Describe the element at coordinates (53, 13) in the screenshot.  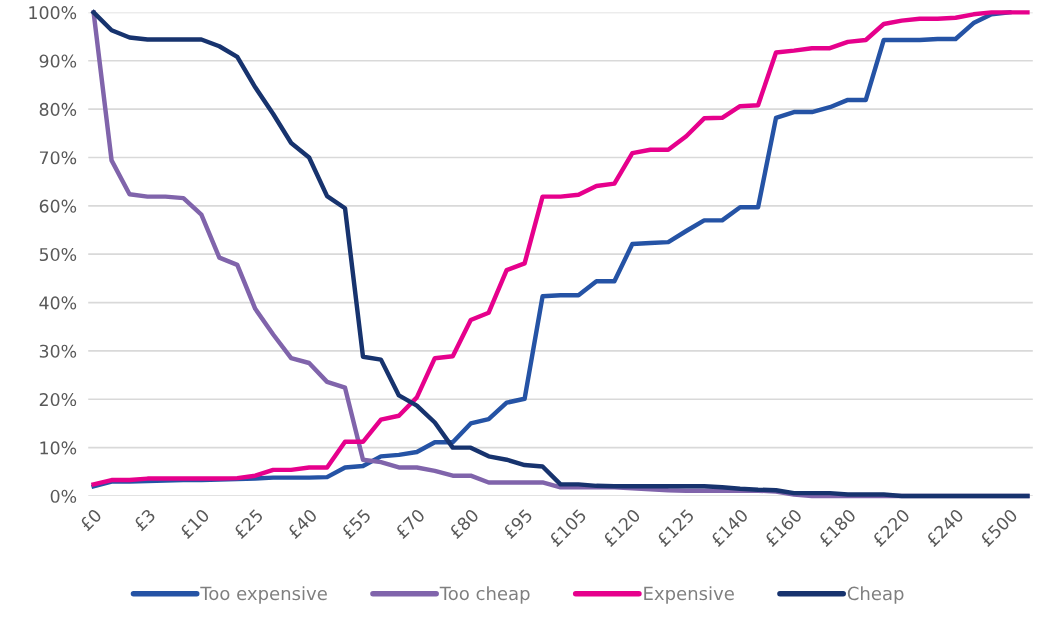
I see `y-tick-label: 100%` at that location.